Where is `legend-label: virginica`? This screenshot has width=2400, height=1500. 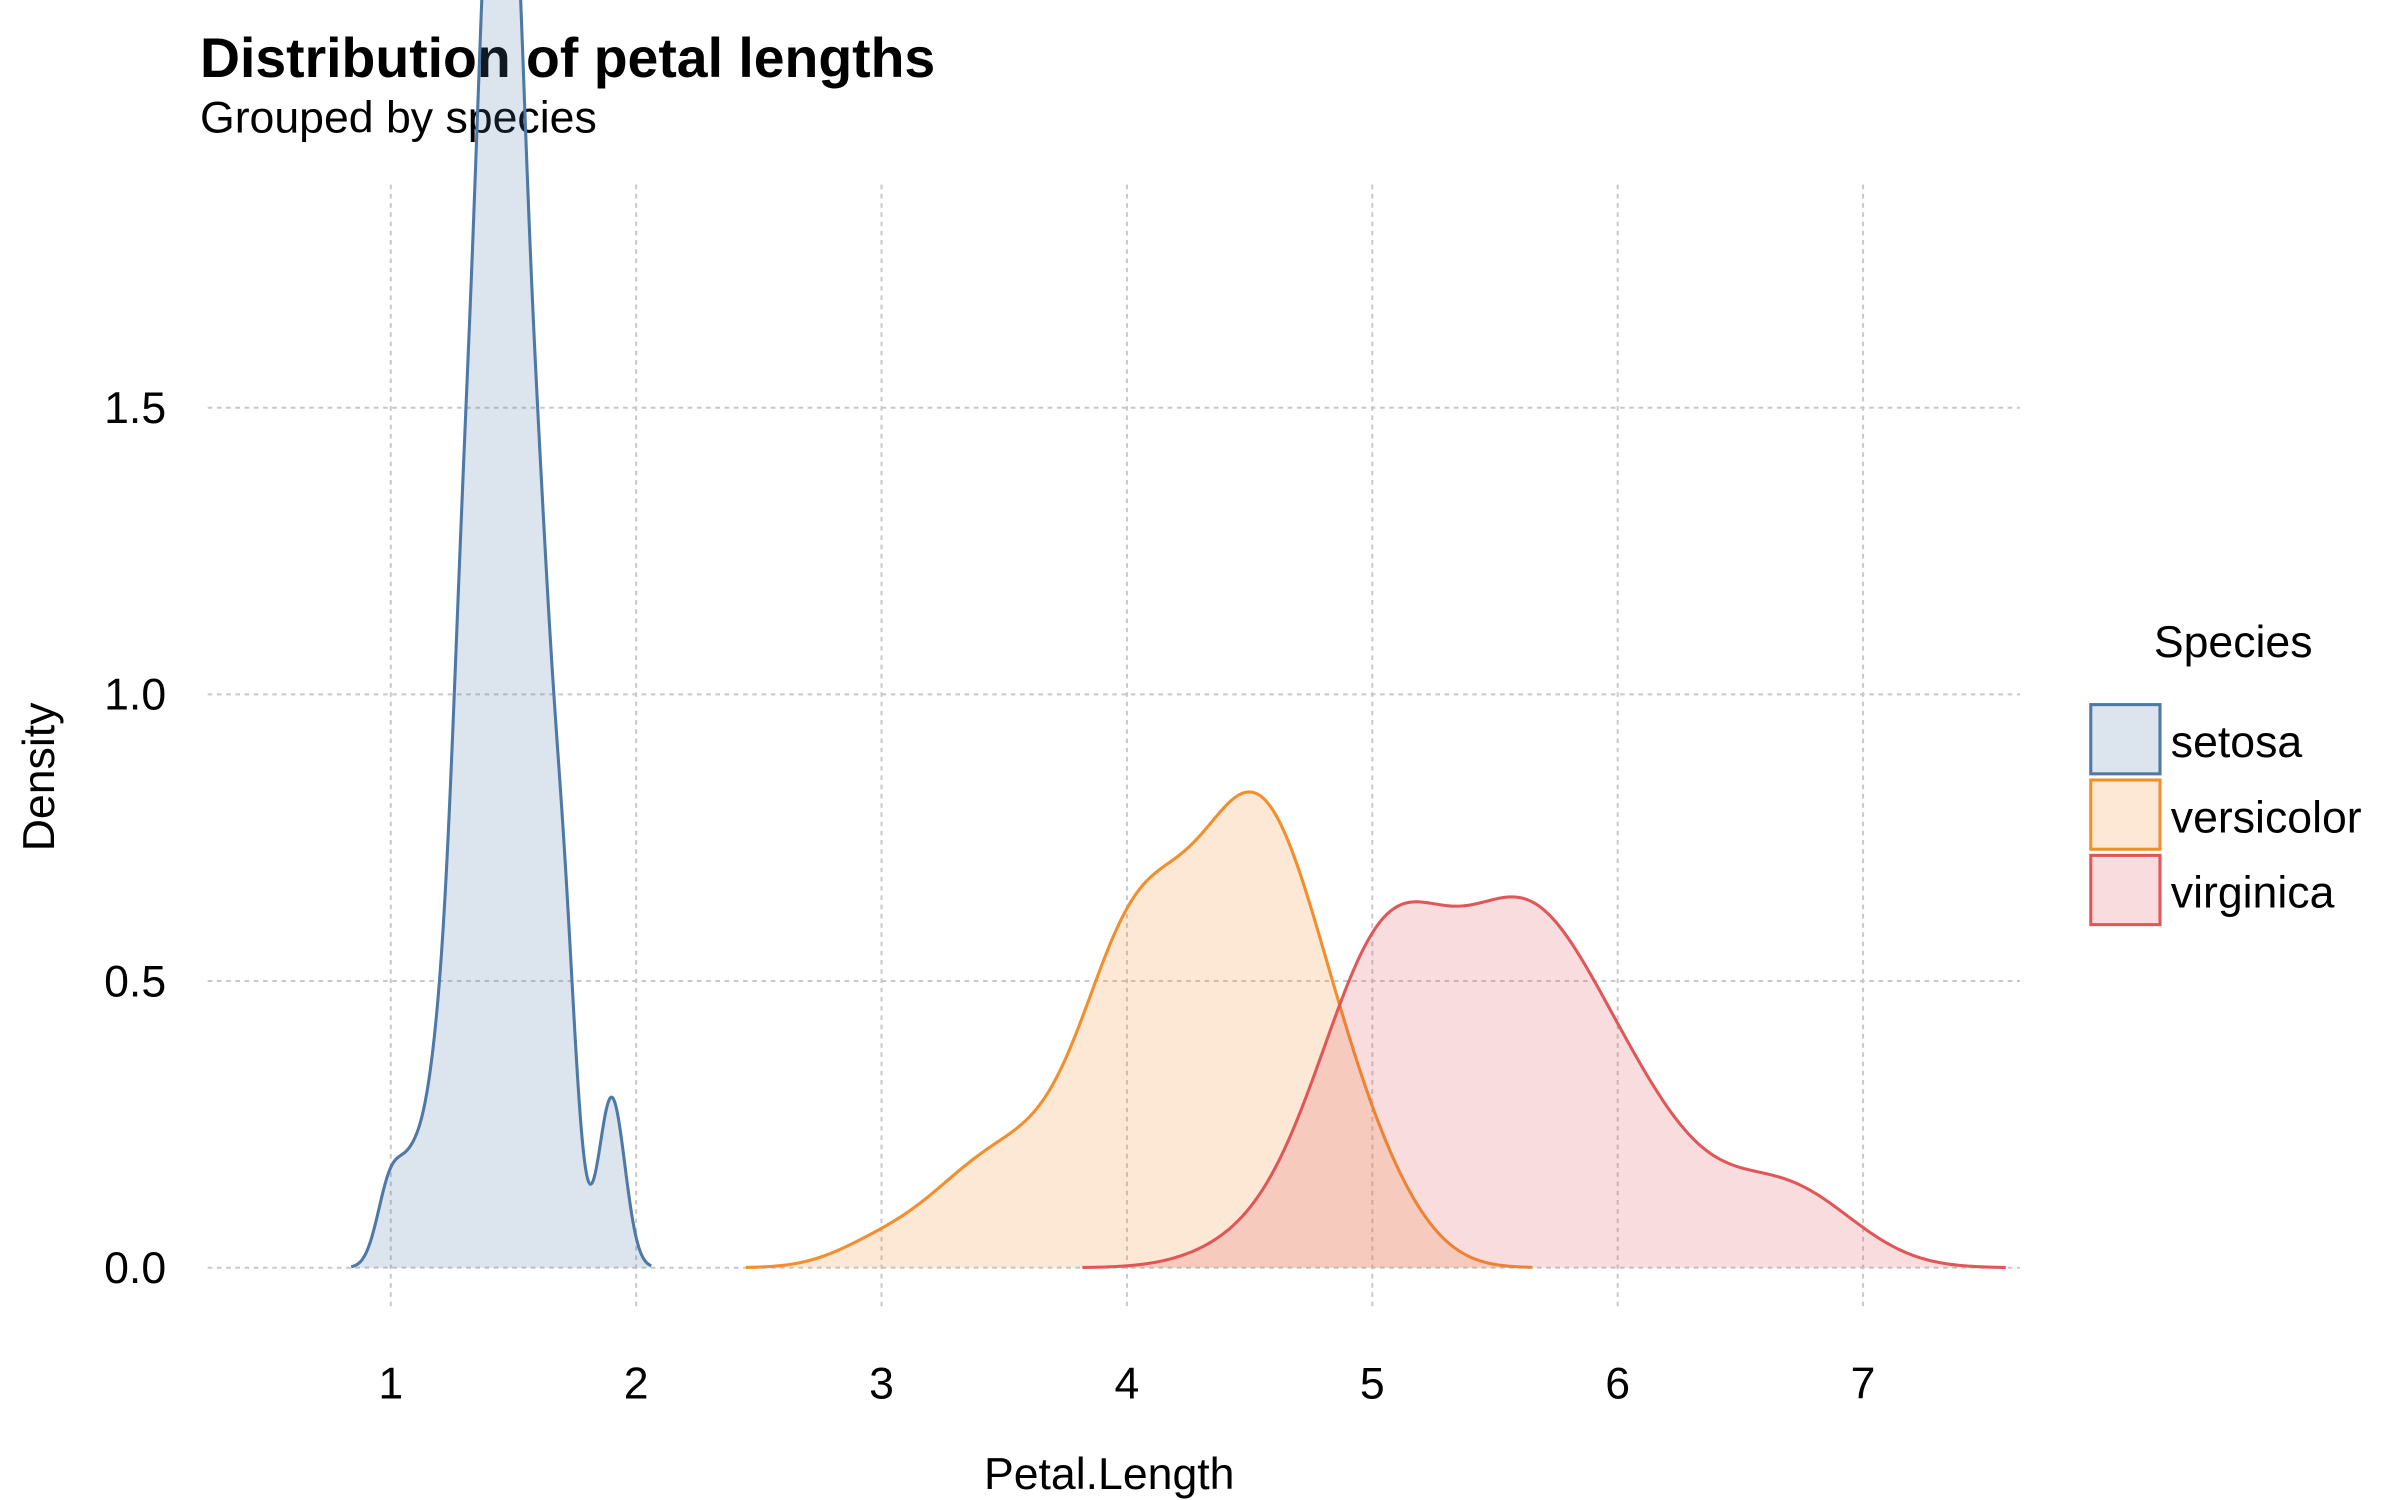
legend-label: virginica is located at coordinates (2253, 893).